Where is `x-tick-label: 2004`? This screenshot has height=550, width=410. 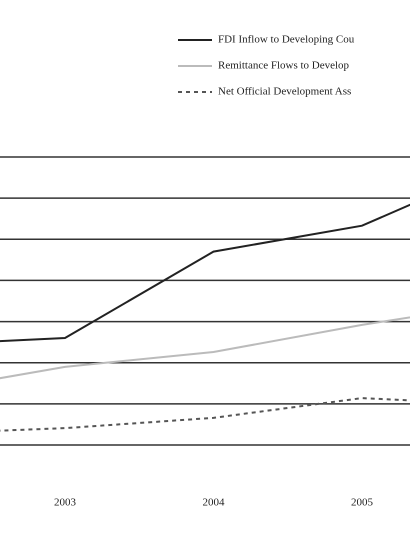
x-tick-label: 2004 is located at coordinates (214, 503).